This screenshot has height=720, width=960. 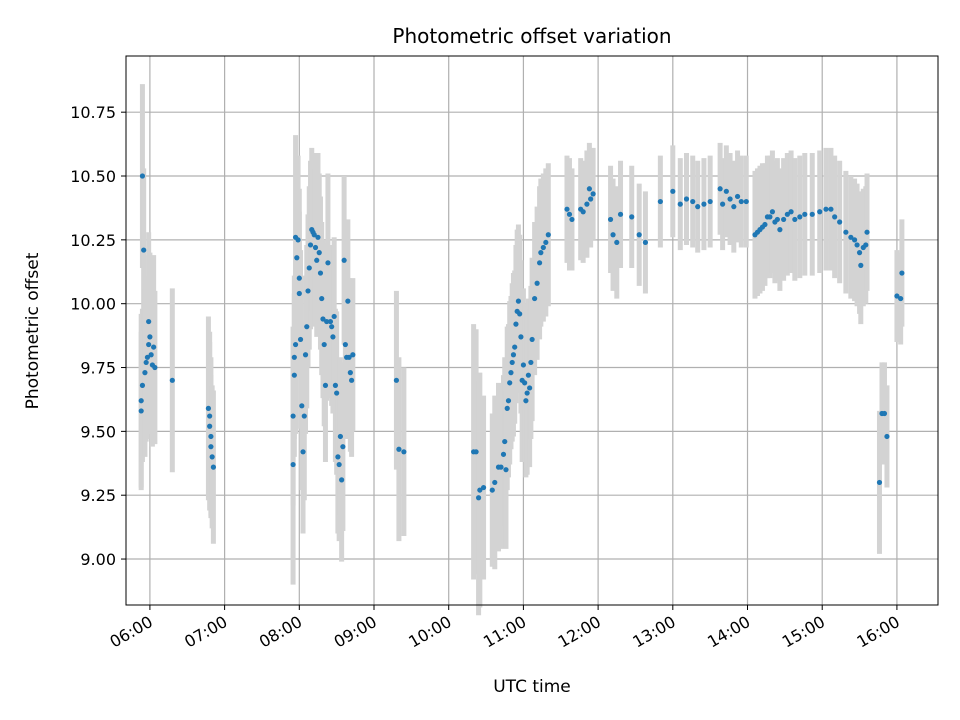 I want to click on y-tick-label: 9.00, so click(x=98, y=559).